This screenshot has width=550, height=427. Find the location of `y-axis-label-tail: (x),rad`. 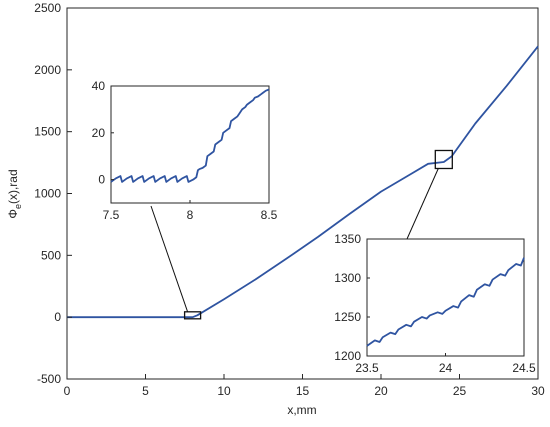

y-axis-label-tail: (x),rad is located at coordinates (13, 186).